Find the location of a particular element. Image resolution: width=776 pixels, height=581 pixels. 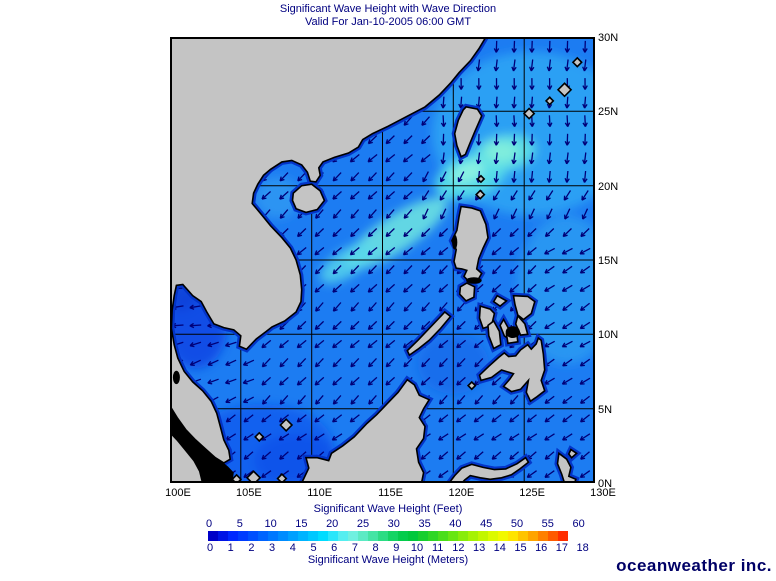

feet-tick-label: 15 is located at coordinates (301, 524).